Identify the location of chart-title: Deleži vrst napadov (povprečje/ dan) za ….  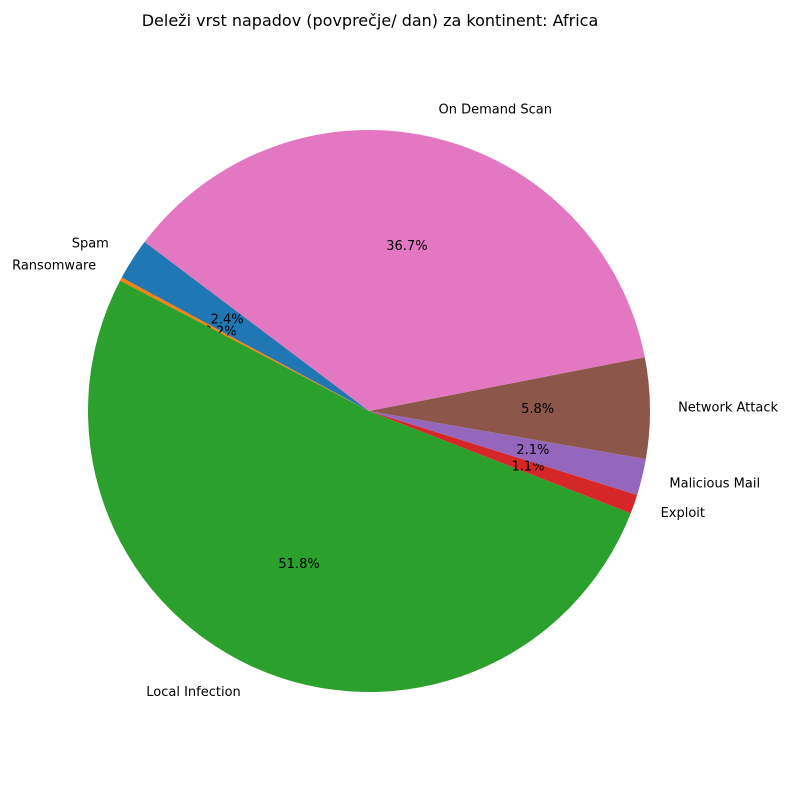
(370, 20).